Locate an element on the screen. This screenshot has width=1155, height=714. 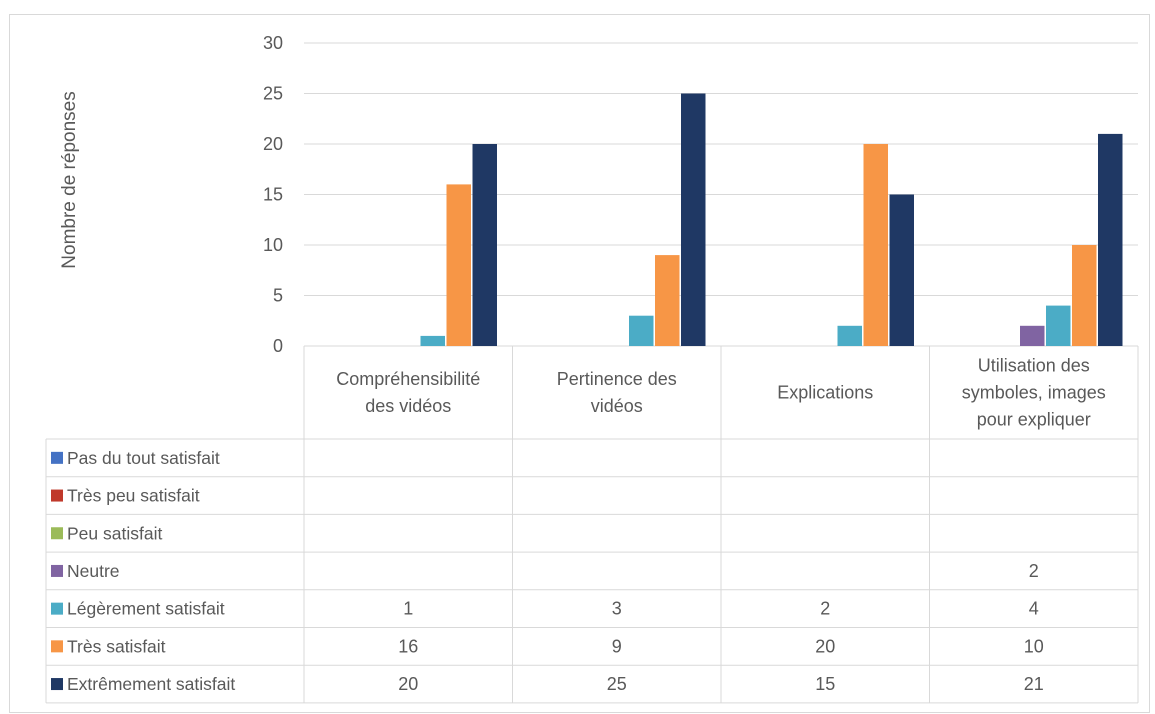
table-value: 10 is located at coordinates (1034, 646).